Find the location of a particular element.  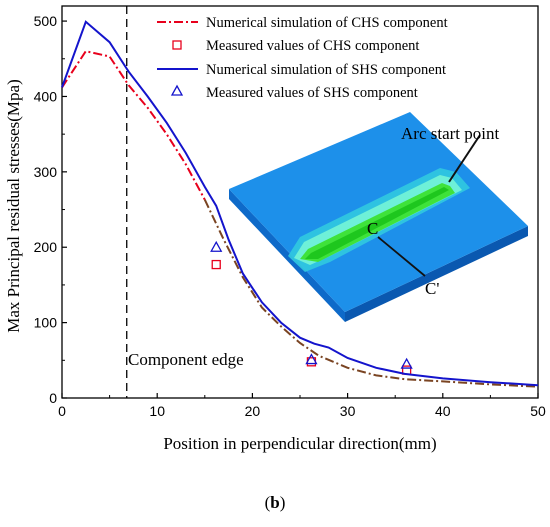

c-label: C is located at coordinates (372, 228).